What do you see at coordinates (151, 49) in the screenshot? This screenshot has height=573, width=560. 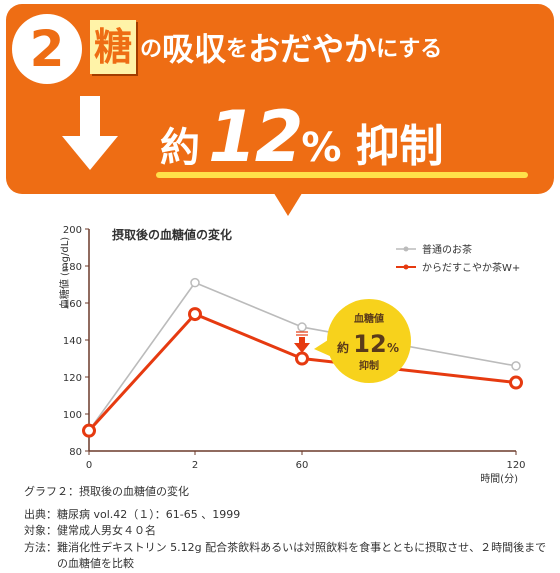 I see `headline-particle-no: の` at bounding box center [151, 49].